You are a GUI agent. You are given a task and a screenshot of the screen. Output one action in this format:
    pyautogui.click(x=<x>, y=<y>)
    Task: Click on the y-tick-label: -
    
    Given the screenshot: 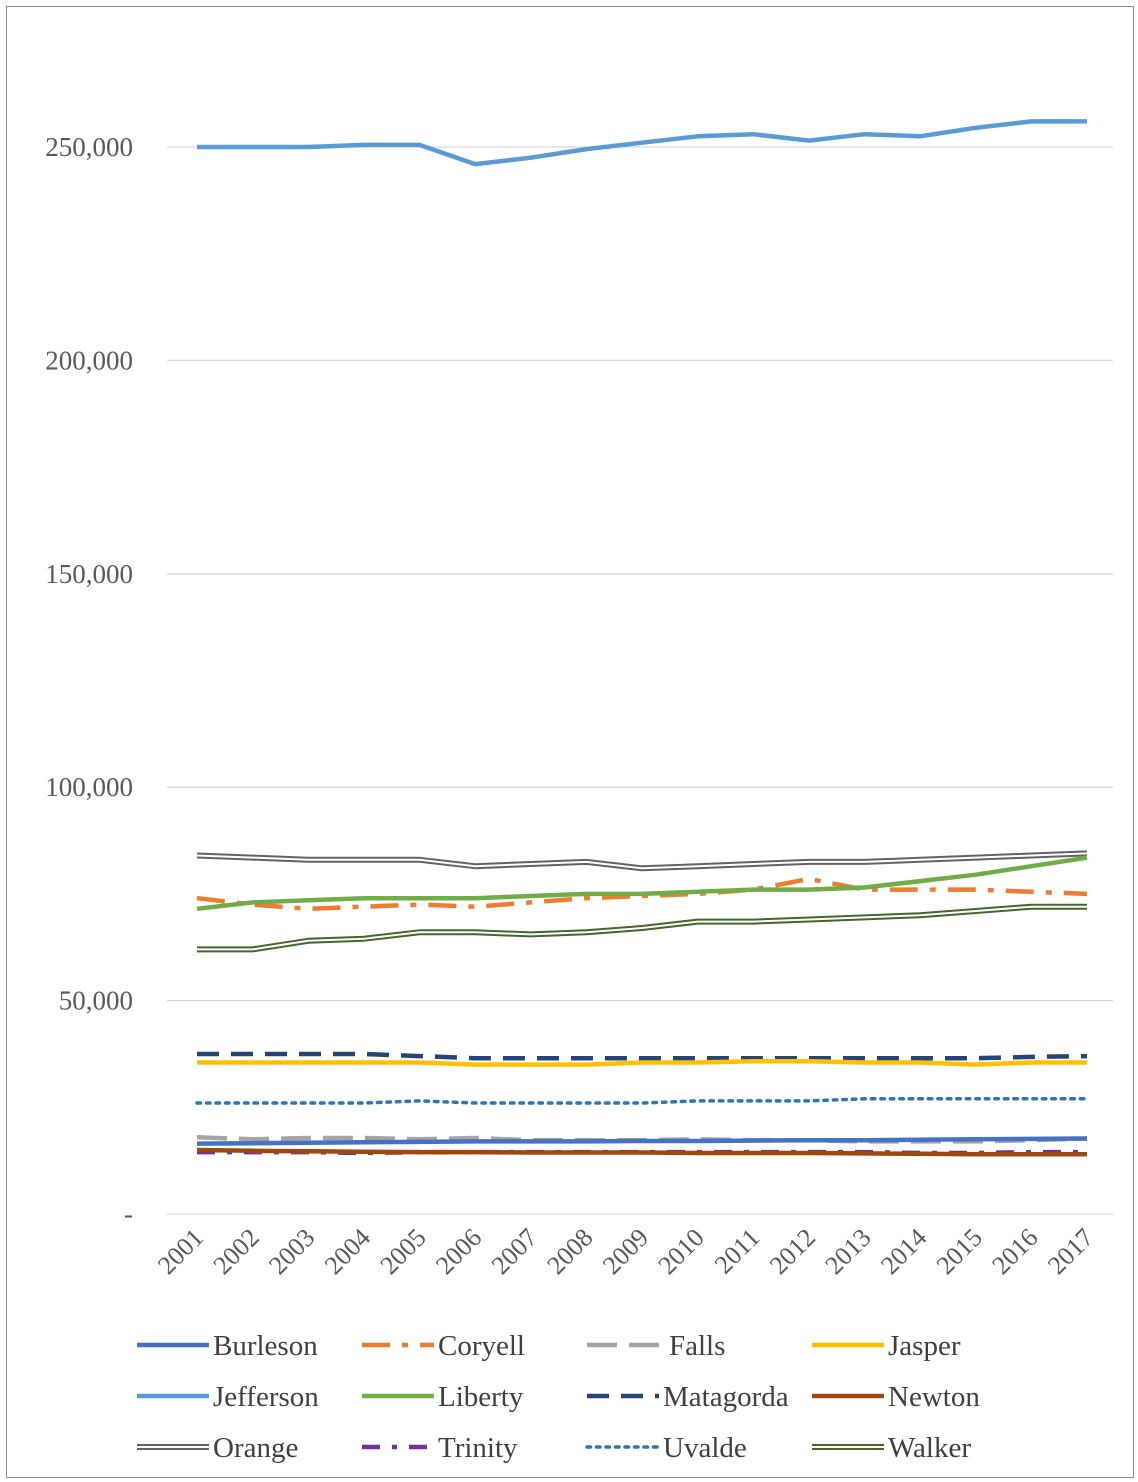 What is the action you would take?
    pyautogui.click(x=128, y=1214)
    